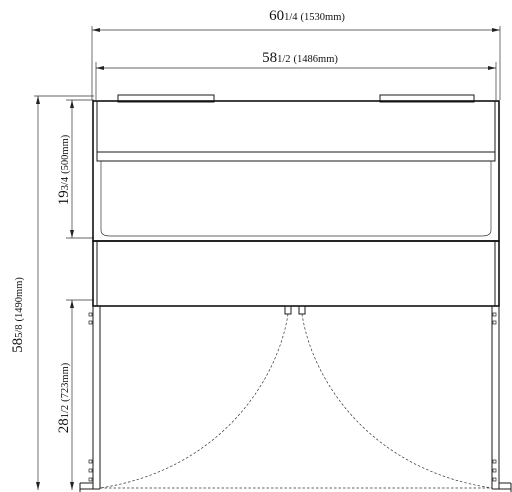 Image resolution: width=512 pixels, height=492 pixels. Describe the element at coordinates (75, 169) in the screenshot. I see `upper-height-dimension: 193/4(500mm)` at that location.